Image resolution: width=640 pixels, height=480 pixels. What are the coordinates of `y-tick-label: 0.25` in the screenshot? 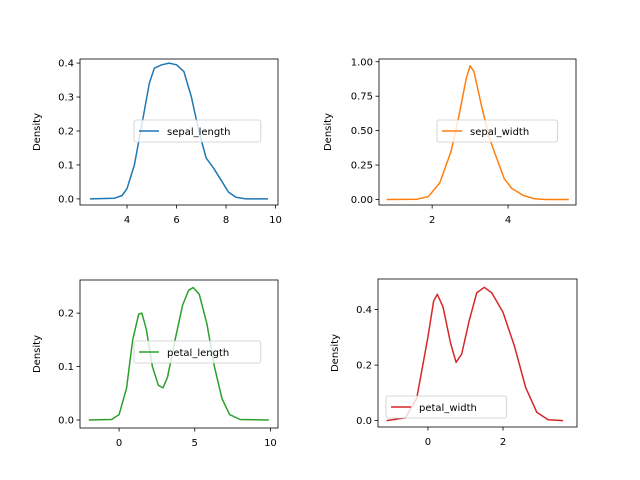 It's located at (362, 166).